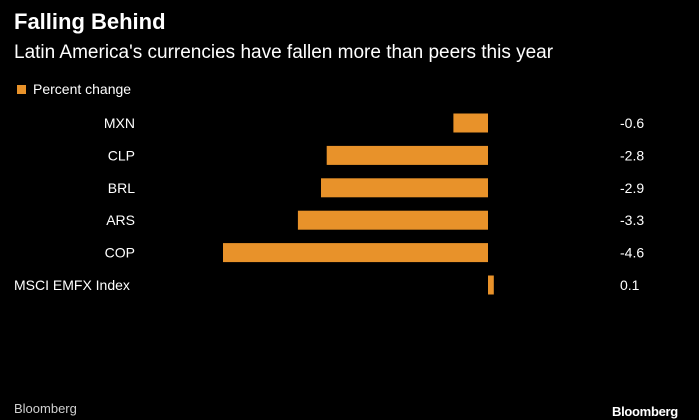 This screenshot has width=699, height=420. I want to click on value-label: -0.6, so click(632, 123).